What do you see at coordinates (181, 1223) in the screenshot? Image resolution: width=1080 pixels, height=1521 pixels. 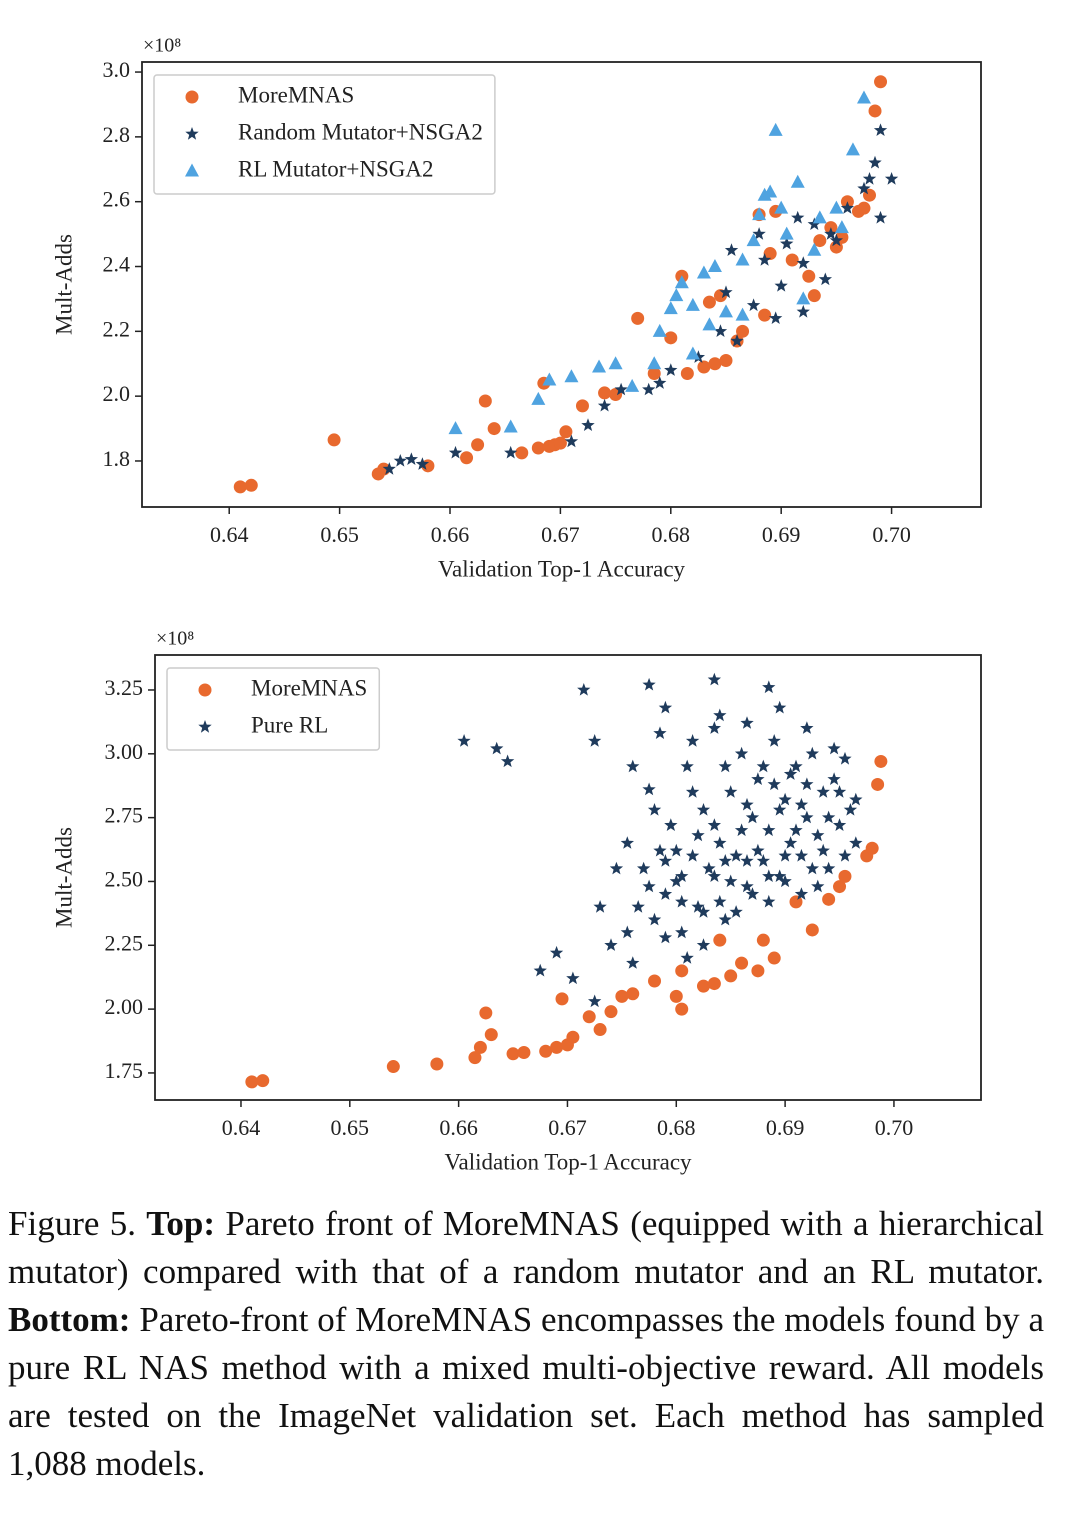 I see `caption-top-label: Top:` at bounding box center [181, 1223].